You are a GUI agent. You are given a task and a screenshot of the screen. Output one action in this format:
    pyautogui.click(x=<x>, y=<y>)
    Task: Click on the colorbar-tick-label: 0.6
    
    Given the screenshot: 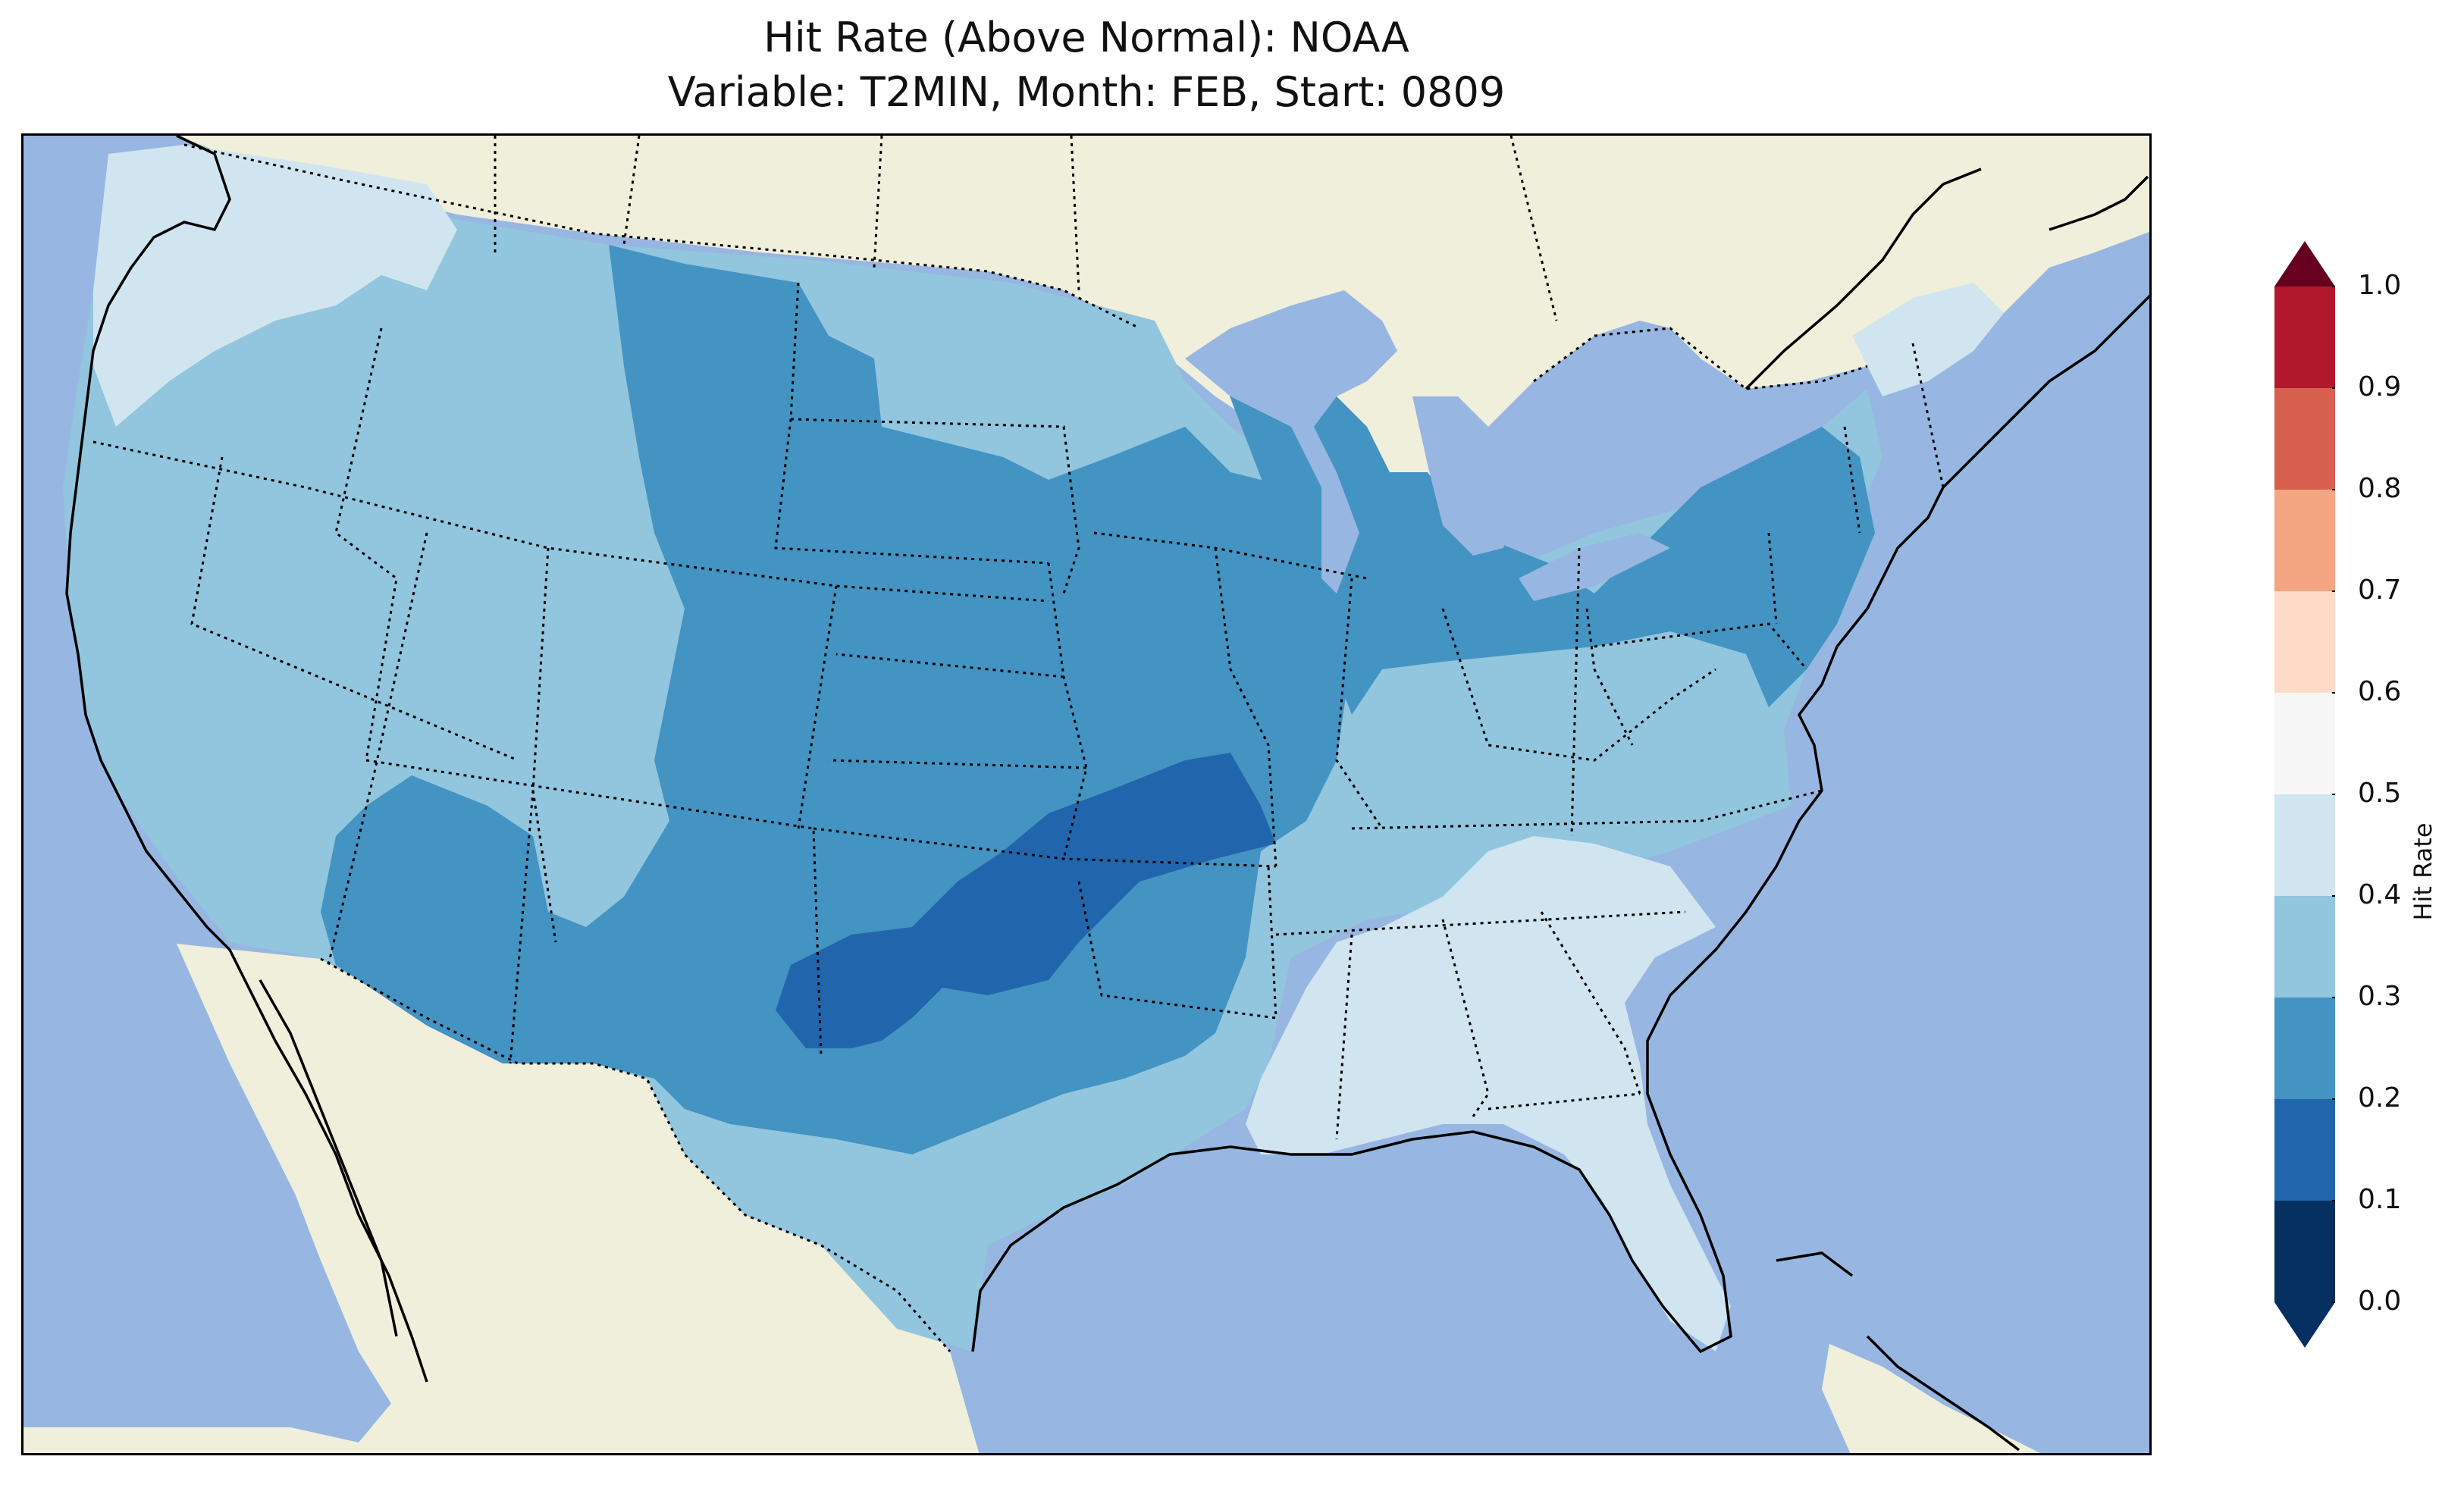 What is the action you would take?
    pyautogui.click(x=2380, y=691)
    